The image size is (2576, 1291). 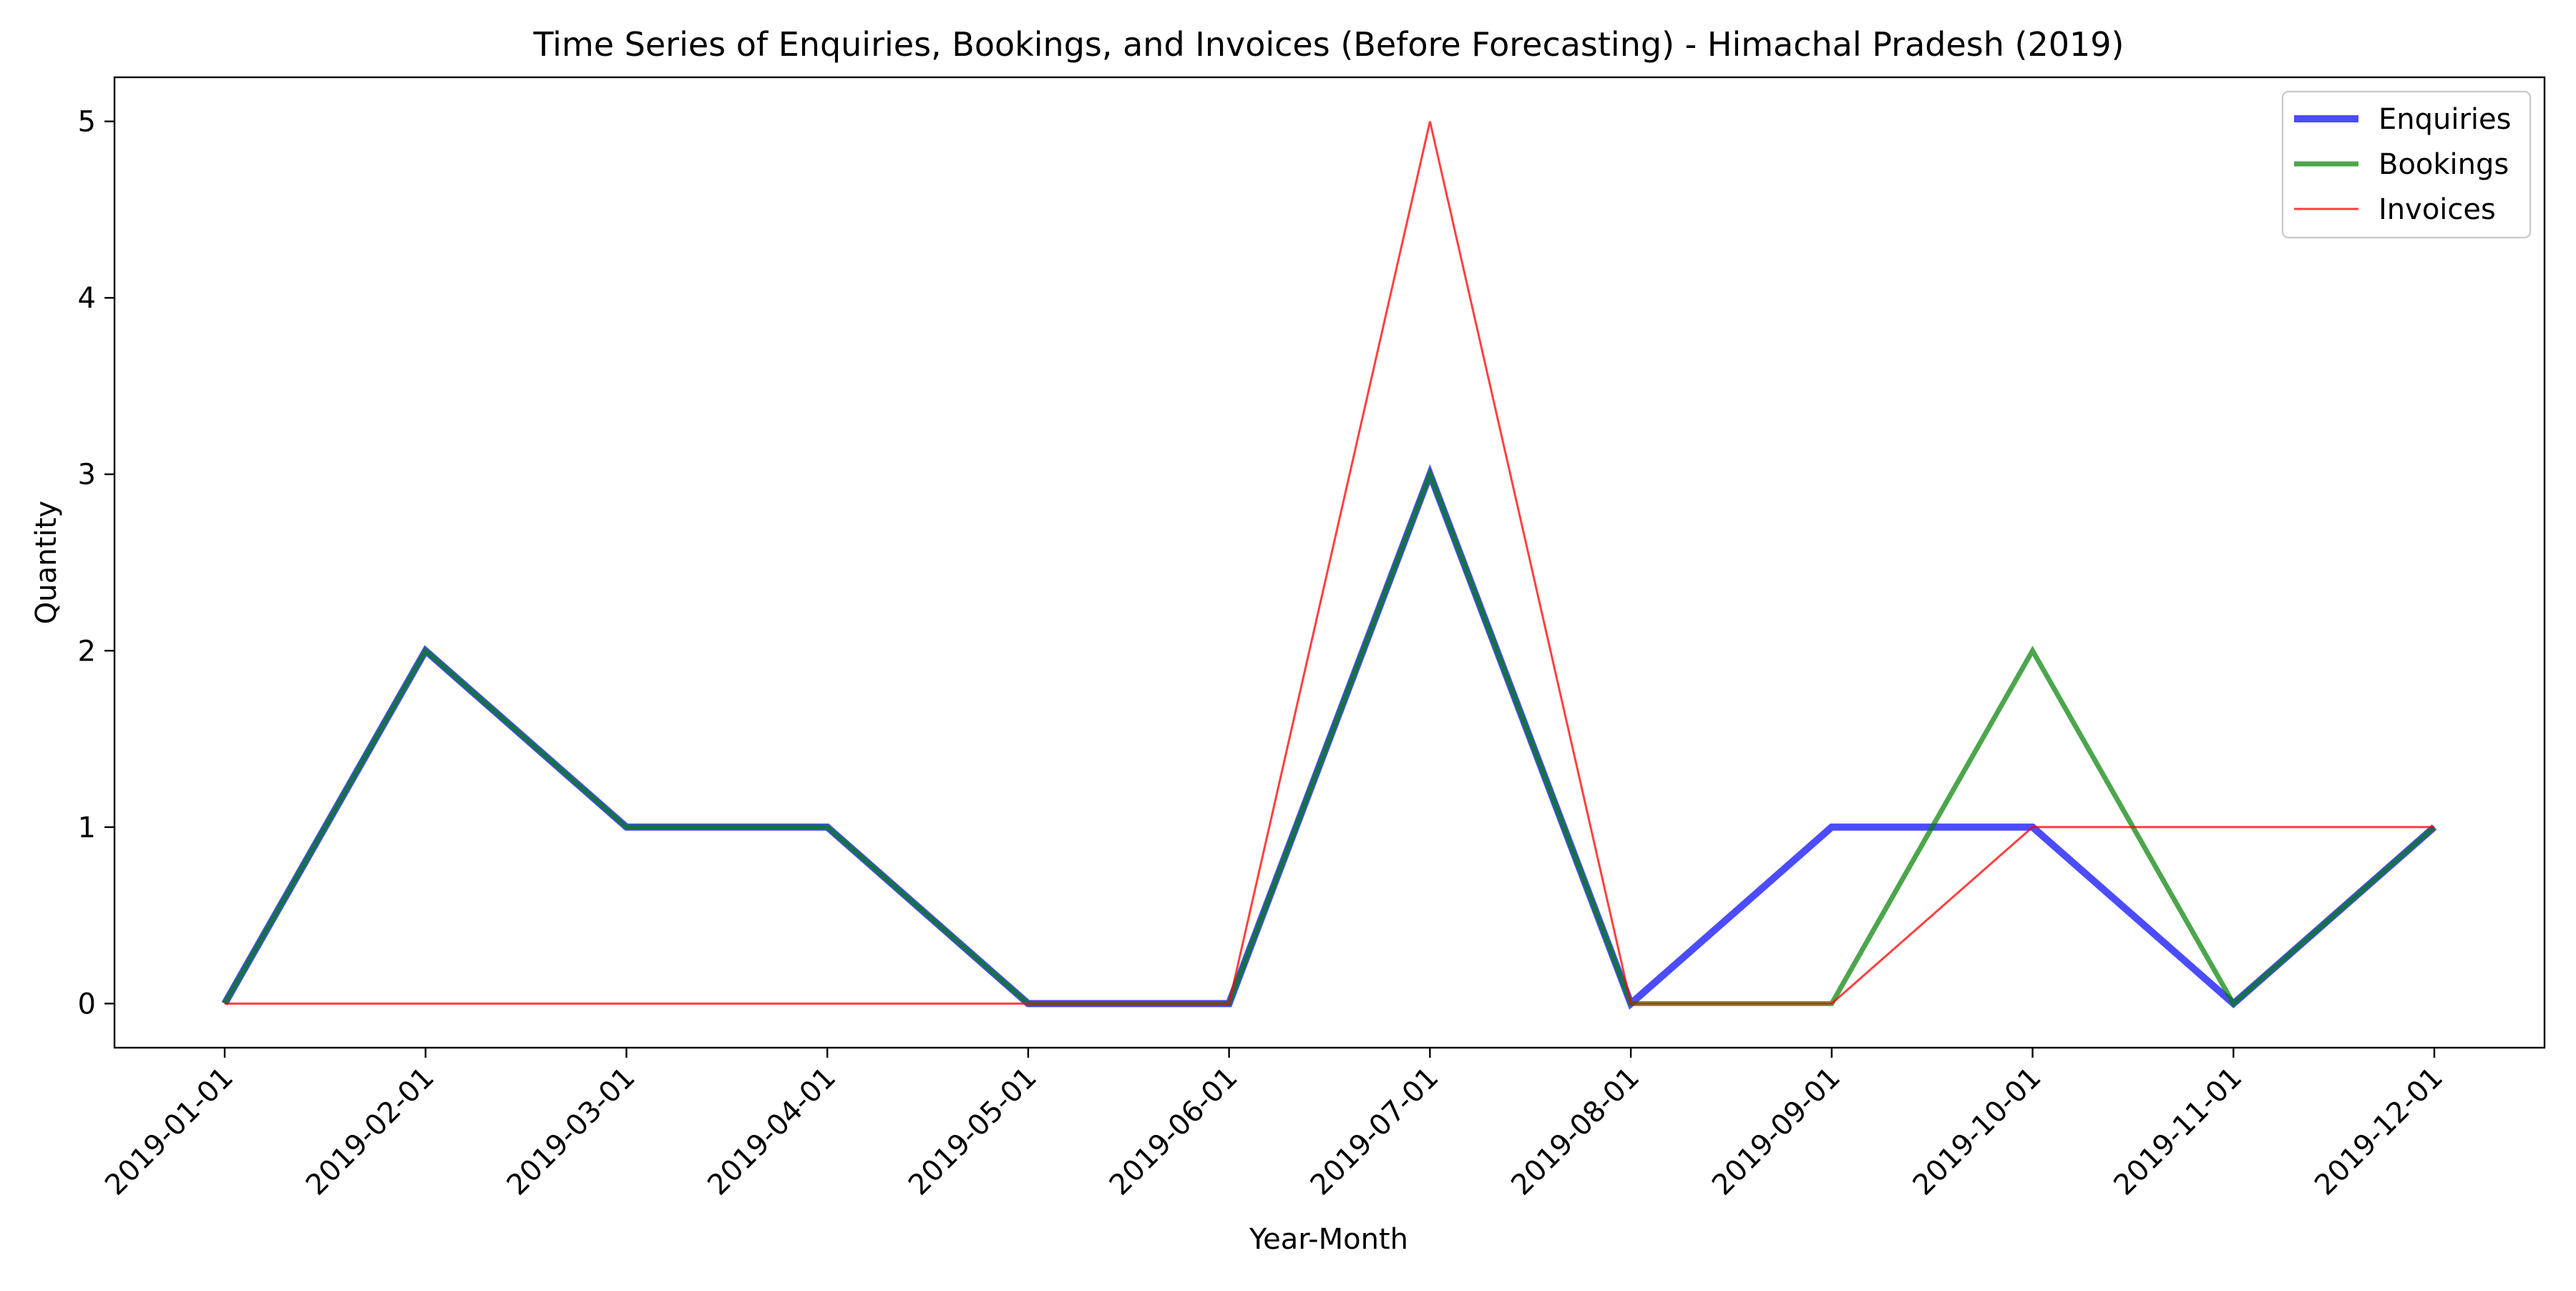 I want to click on y-tick-label: 1, so click(x=87, y=828).